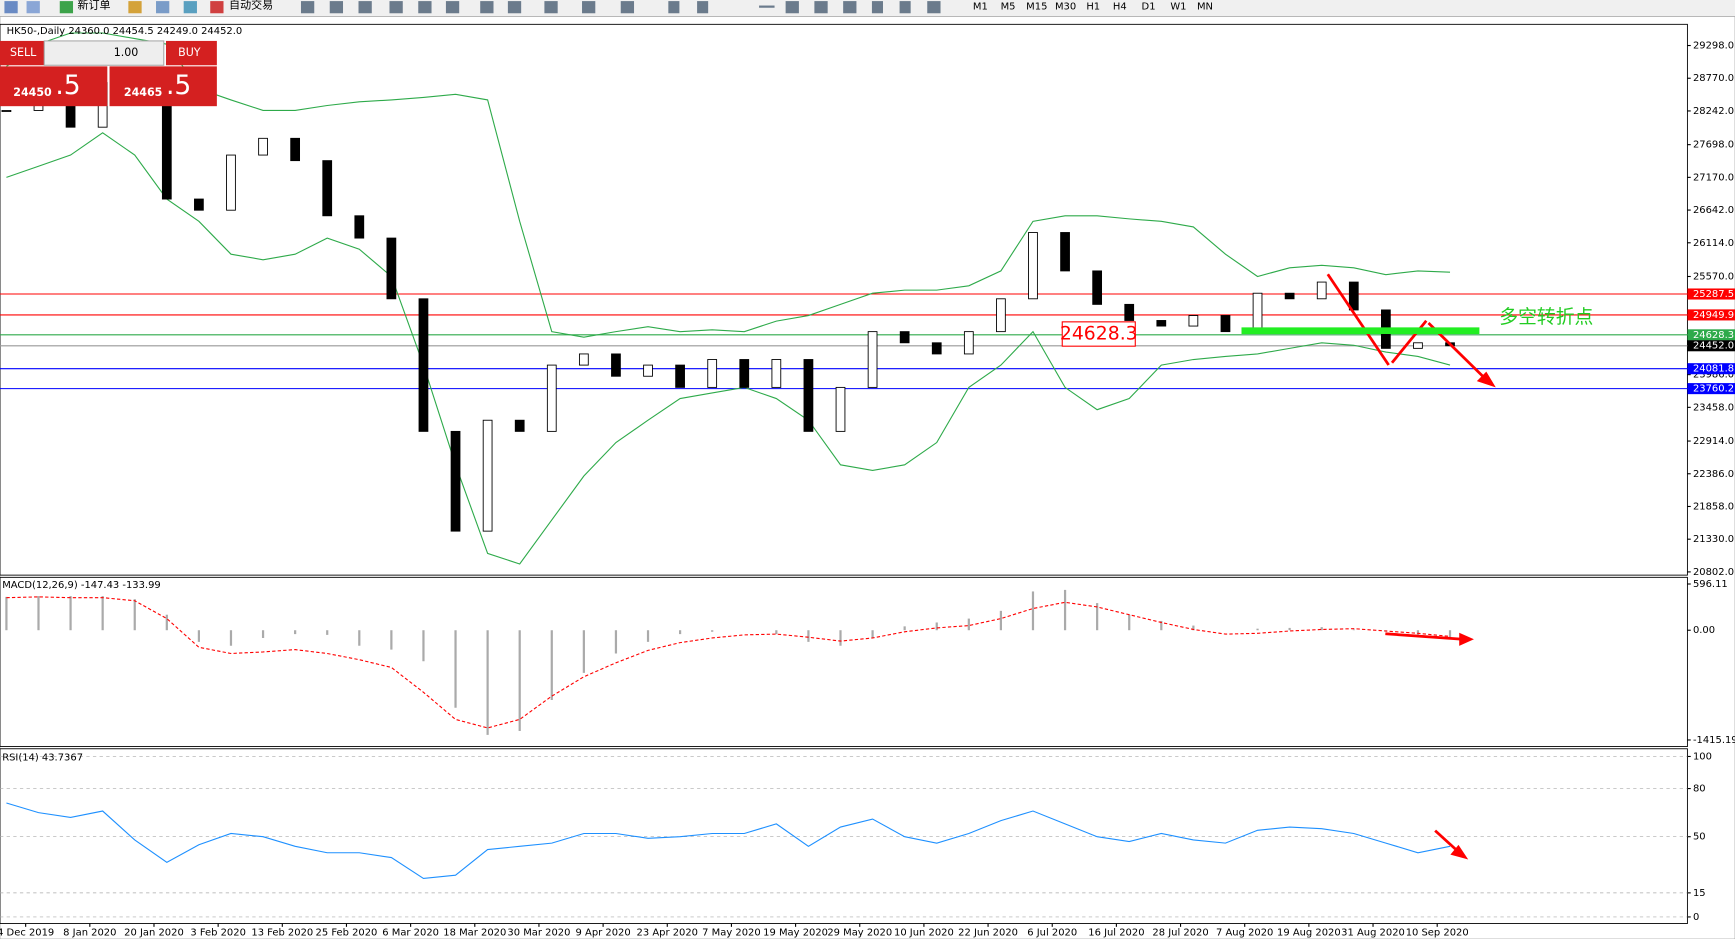 This screenshot has width=1735, height=943. I want to click on annotation: 多空转折点, so click(1546, 317).